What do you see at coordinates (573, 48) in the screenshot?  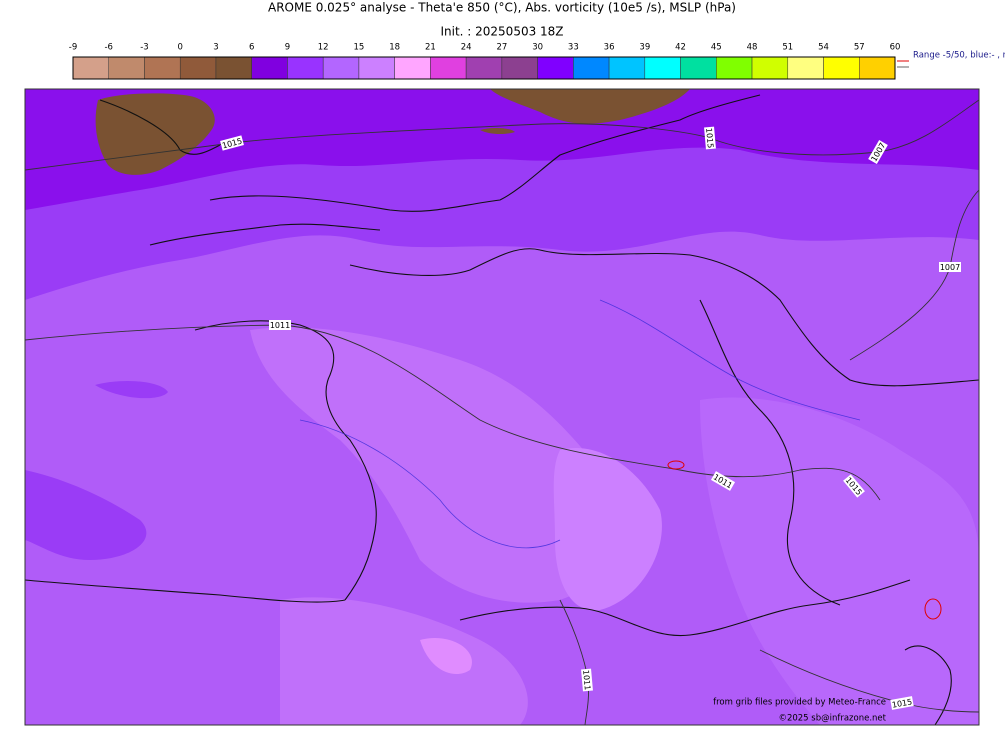 I see `colorbar-tick-label: 33` at bounding box center [573, 48].